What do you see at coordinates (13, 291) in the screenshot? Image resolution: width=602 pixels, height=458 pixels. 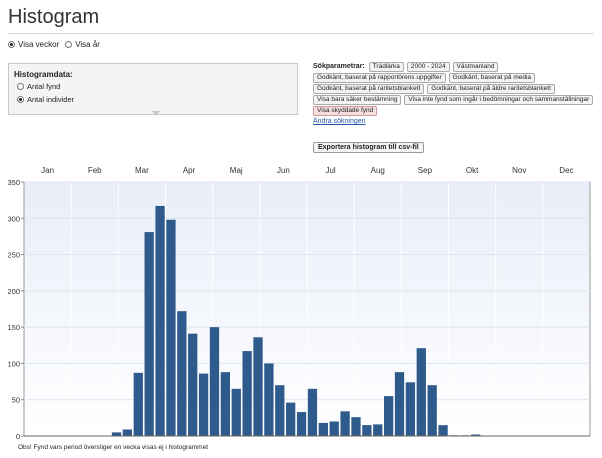 I see `y-tick-label: 200` at bounding box center [13, 291].